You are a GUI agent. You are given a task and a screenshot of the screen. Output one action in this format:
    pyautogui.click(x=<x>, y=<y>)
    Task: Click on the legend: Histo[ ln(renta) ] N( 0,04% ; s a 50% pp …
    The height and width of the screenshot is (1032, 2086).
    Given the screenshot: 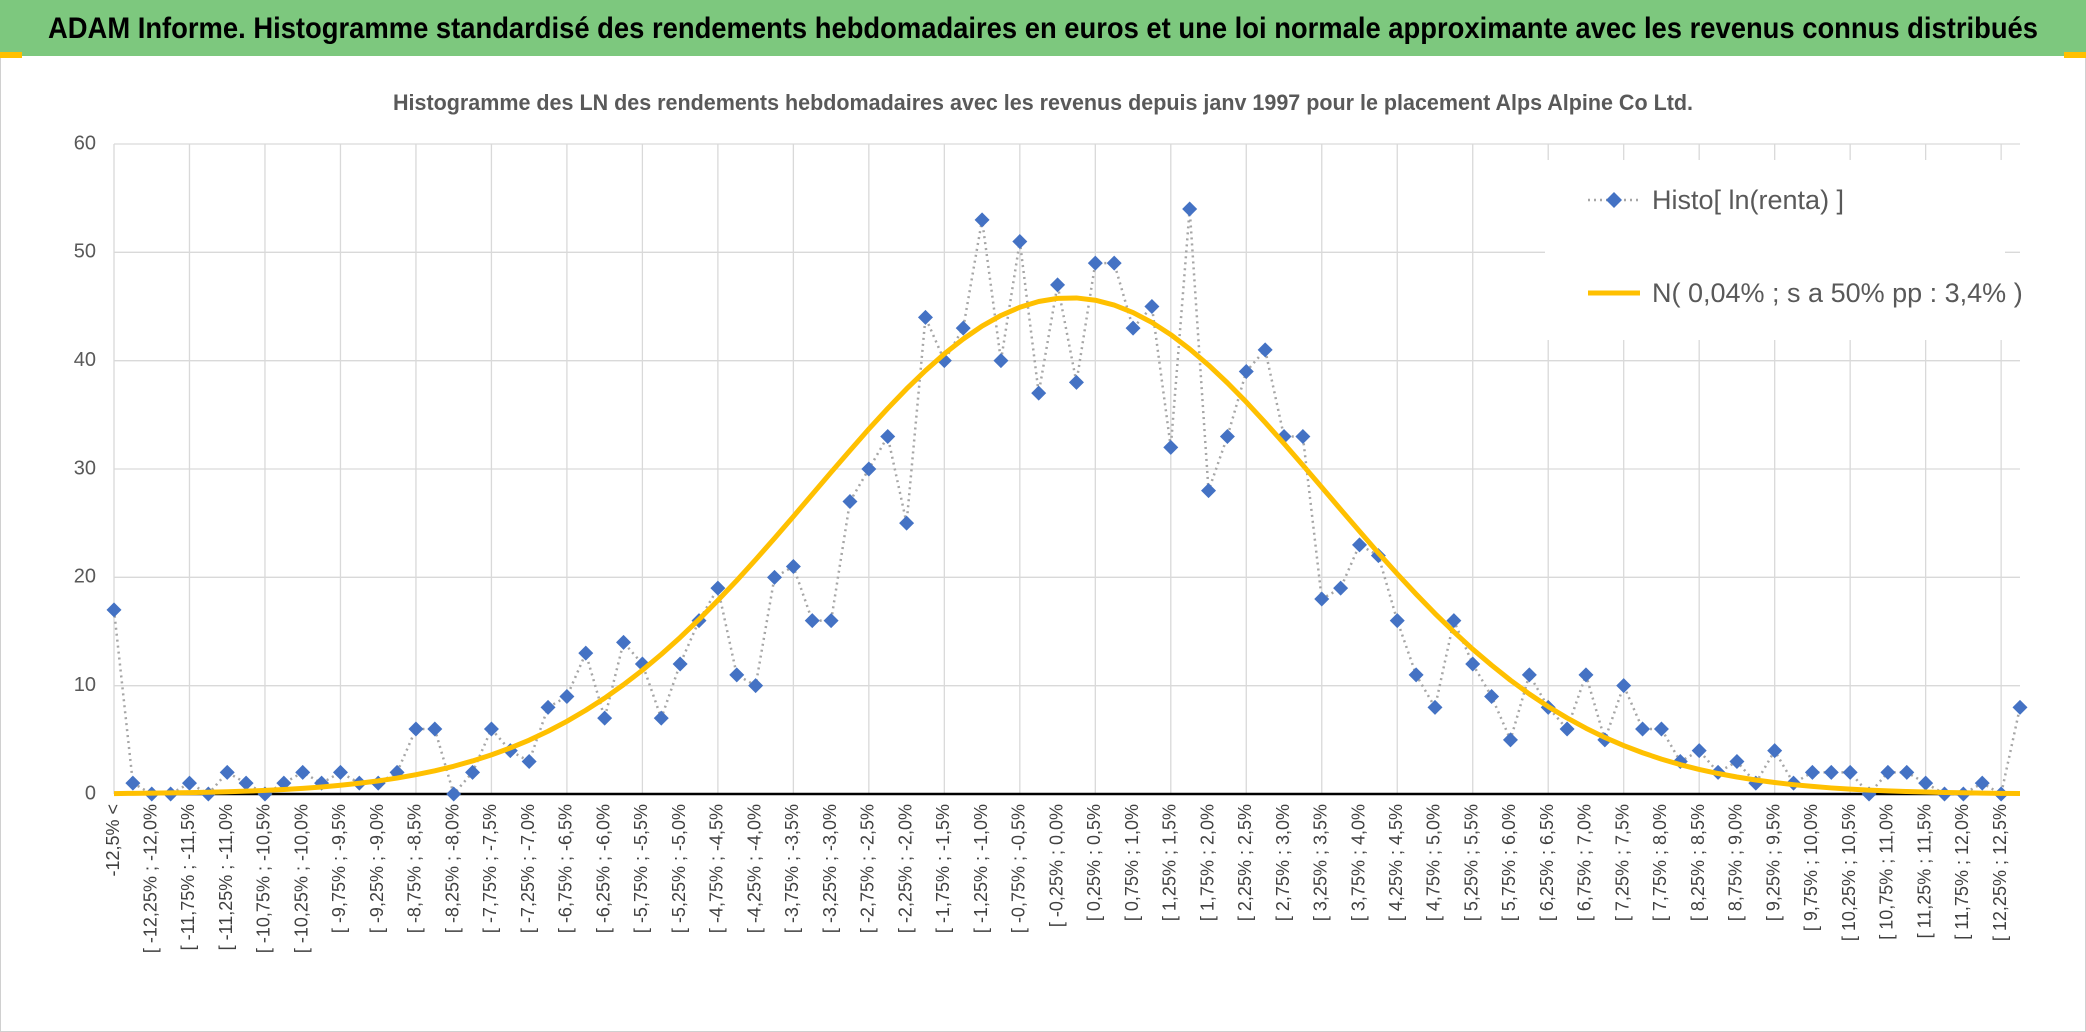 What is the action you would take?
    pyautogui.click(x=1784, y=250)
    